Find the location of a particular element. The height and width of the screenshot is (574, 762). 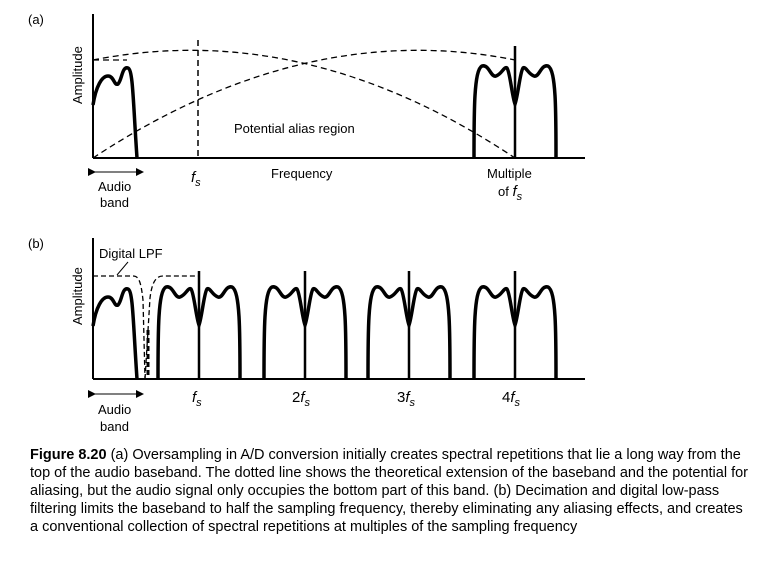

digital-lpf-curve-image is located at coordinates (172, 327).